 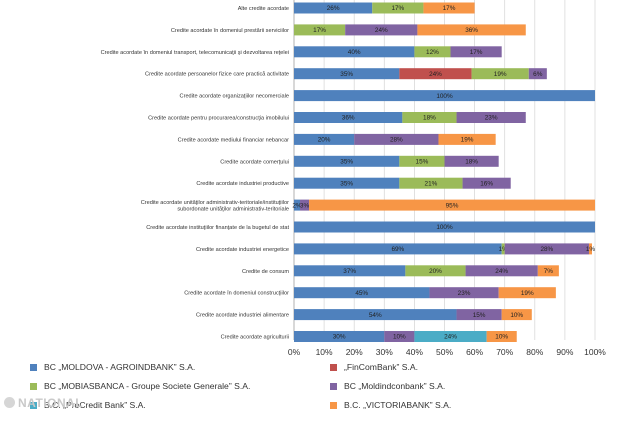 I want to click on x-tick-label: 40%, so click(x=414, y=352).